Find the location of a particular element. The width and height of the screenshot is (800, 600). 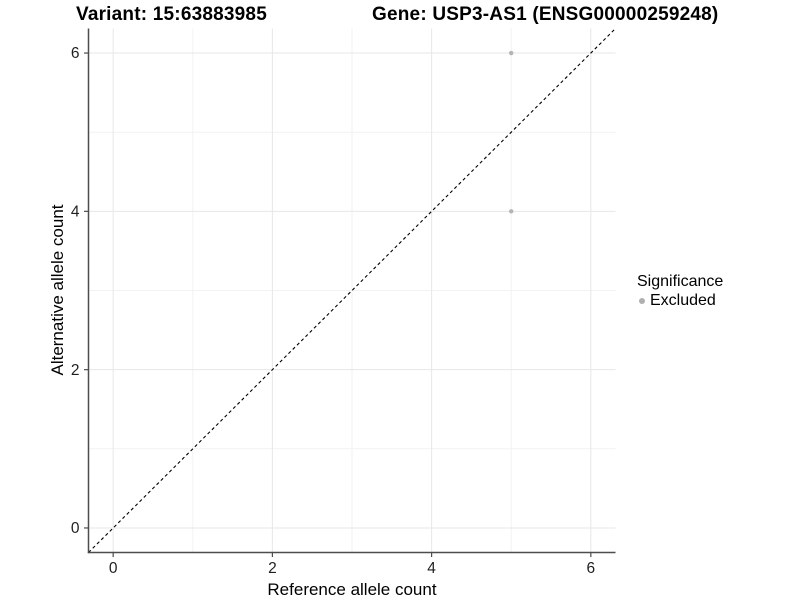

x-tick-label: 6 is located at coordinates (591, 568).